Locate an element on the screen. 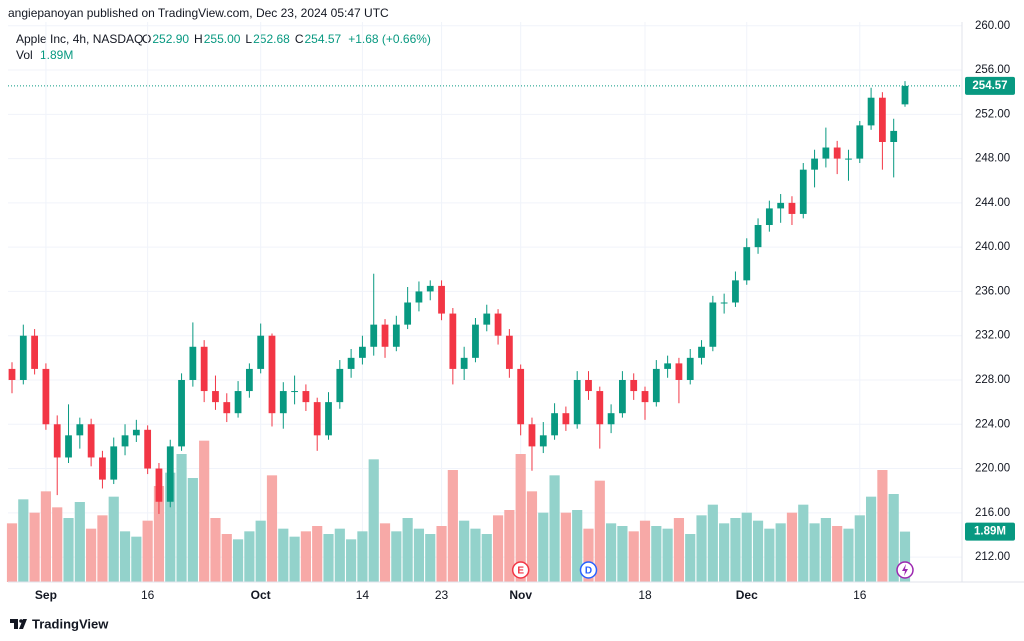 The image size is (1024, 641). legend-value: 255.00 is located at coordinates (222, 39).